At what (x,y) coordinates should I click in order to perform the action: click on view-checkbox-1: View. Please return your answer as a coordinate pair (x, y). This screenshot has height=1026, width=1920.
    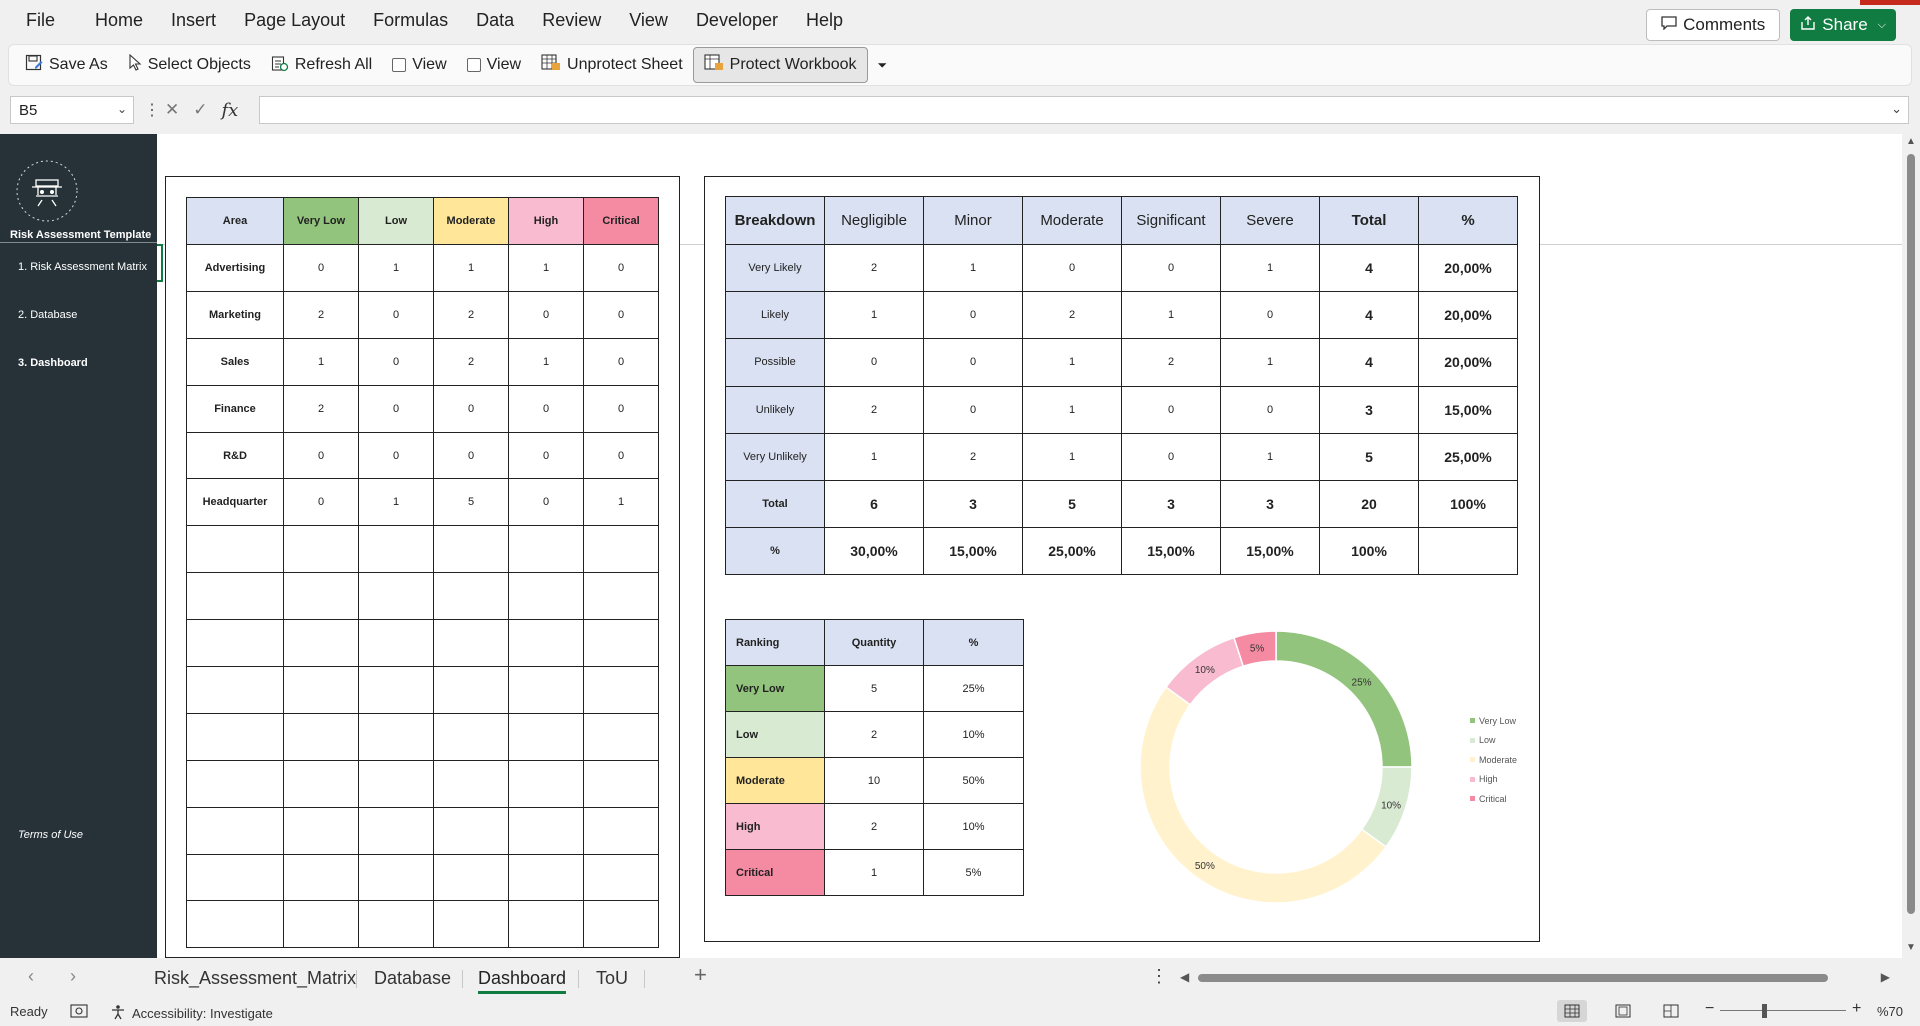
    Looking at the image, I should click on (419, 65).